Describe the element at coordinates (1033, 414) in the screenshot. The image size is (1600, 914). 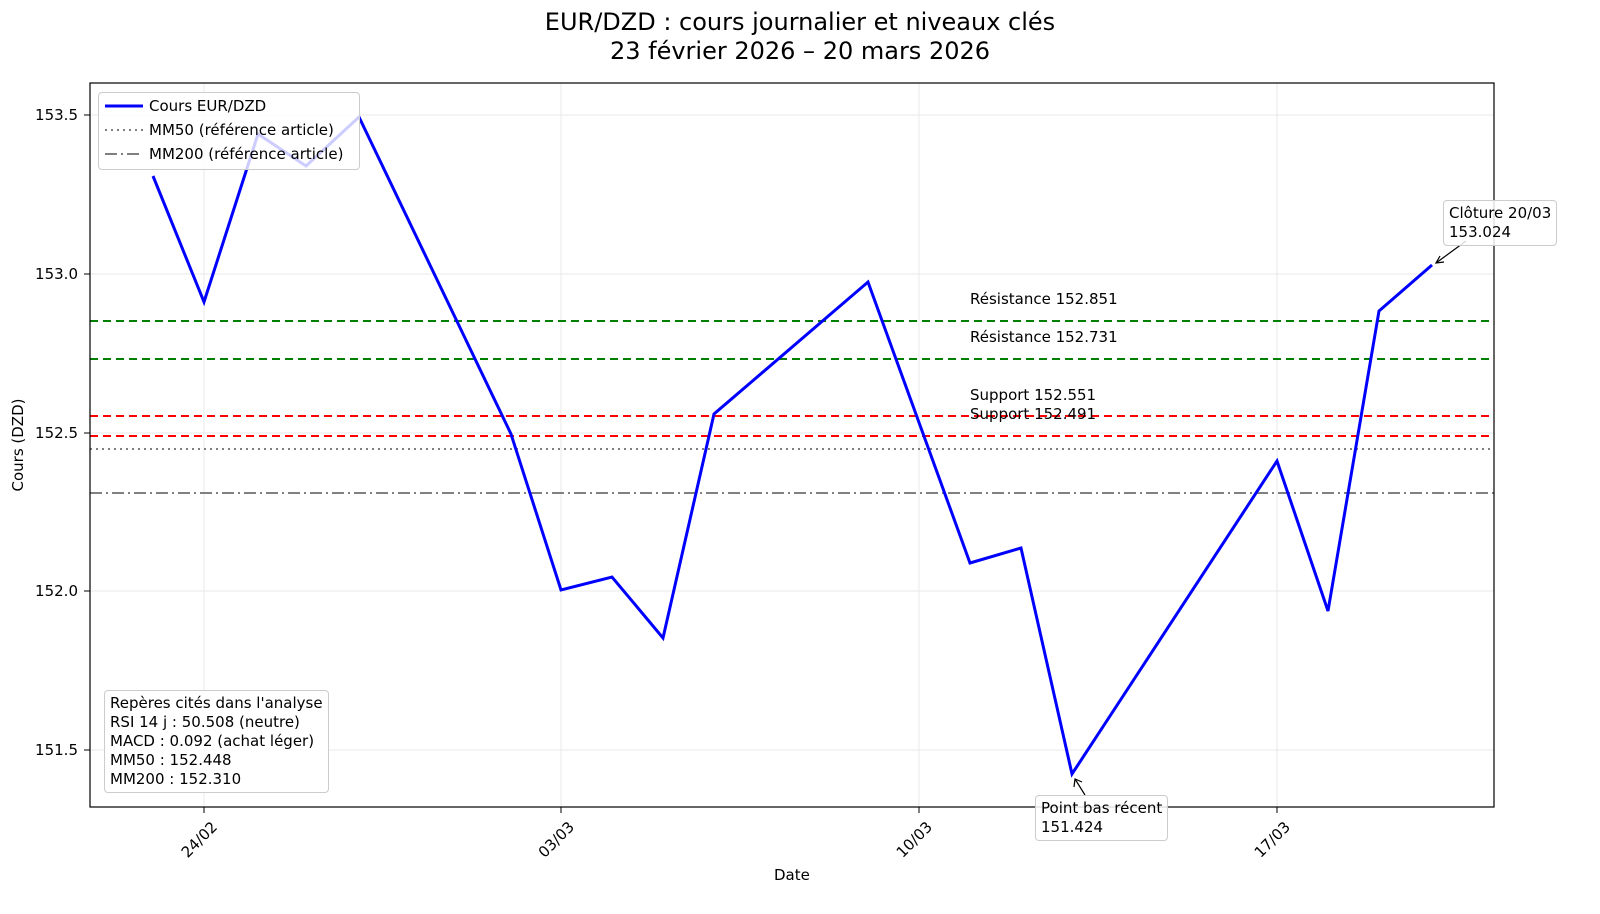
I see `support-label-2: Support 152.491` at that location.